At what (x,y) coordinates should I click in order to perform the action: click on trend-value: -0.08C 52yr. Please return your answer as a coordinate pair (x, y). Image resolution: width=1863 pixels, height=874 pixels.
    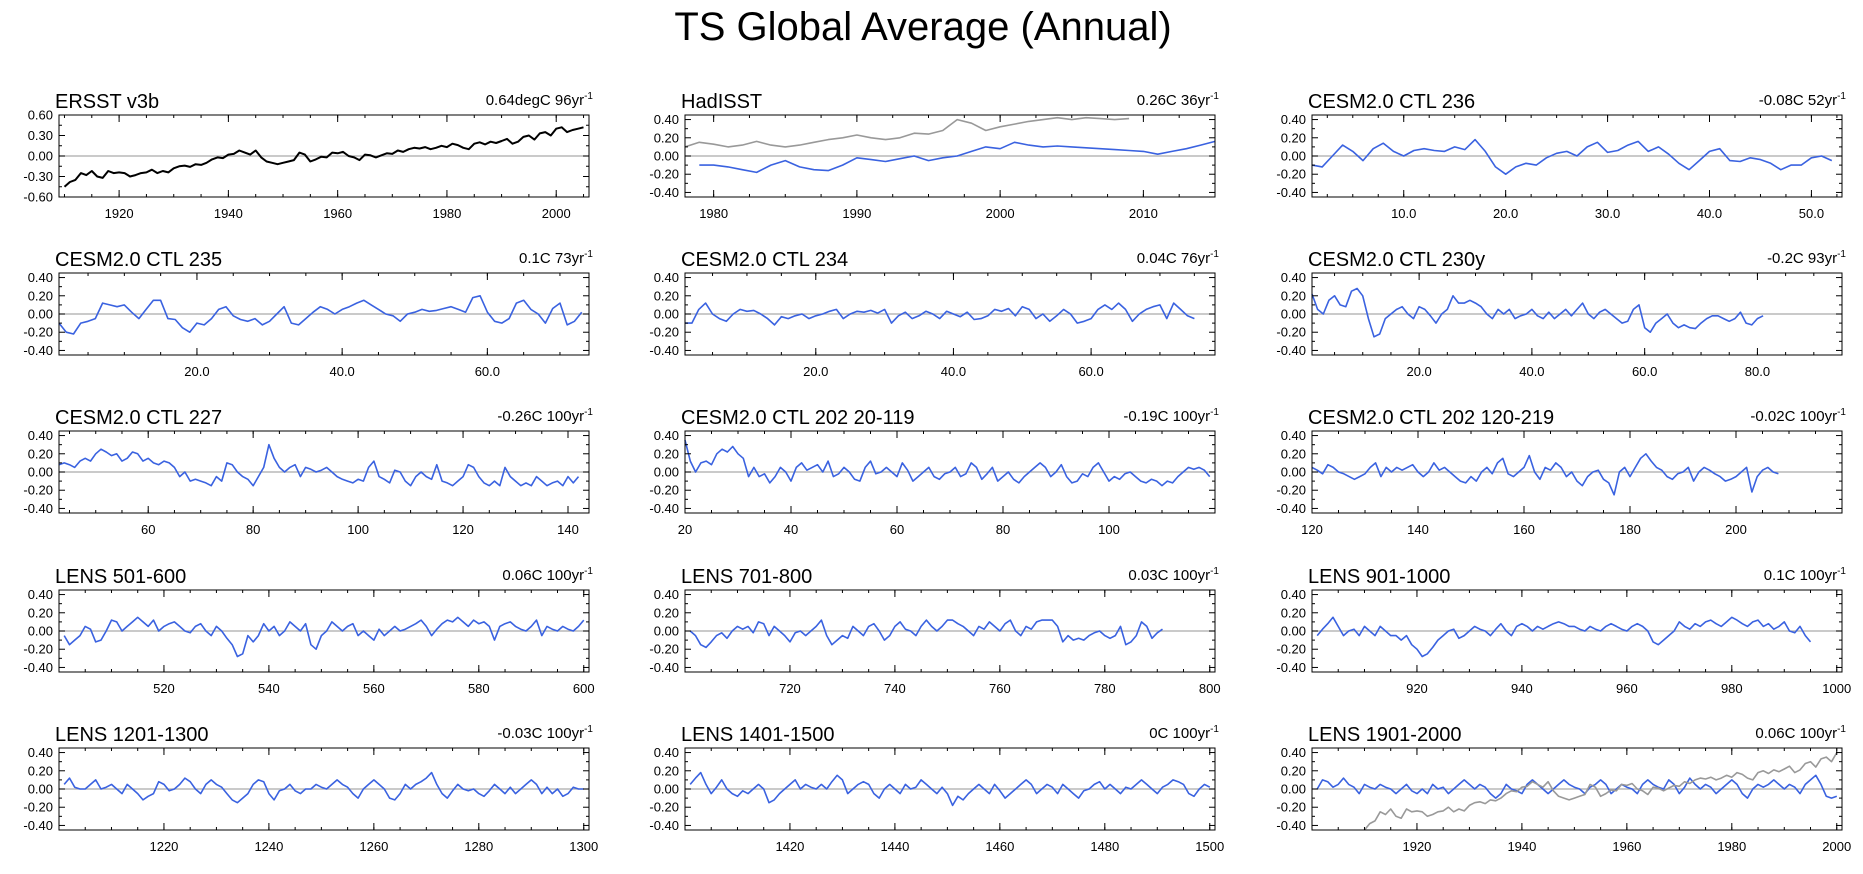
    Looking at the image, I should click on (1798, 100).